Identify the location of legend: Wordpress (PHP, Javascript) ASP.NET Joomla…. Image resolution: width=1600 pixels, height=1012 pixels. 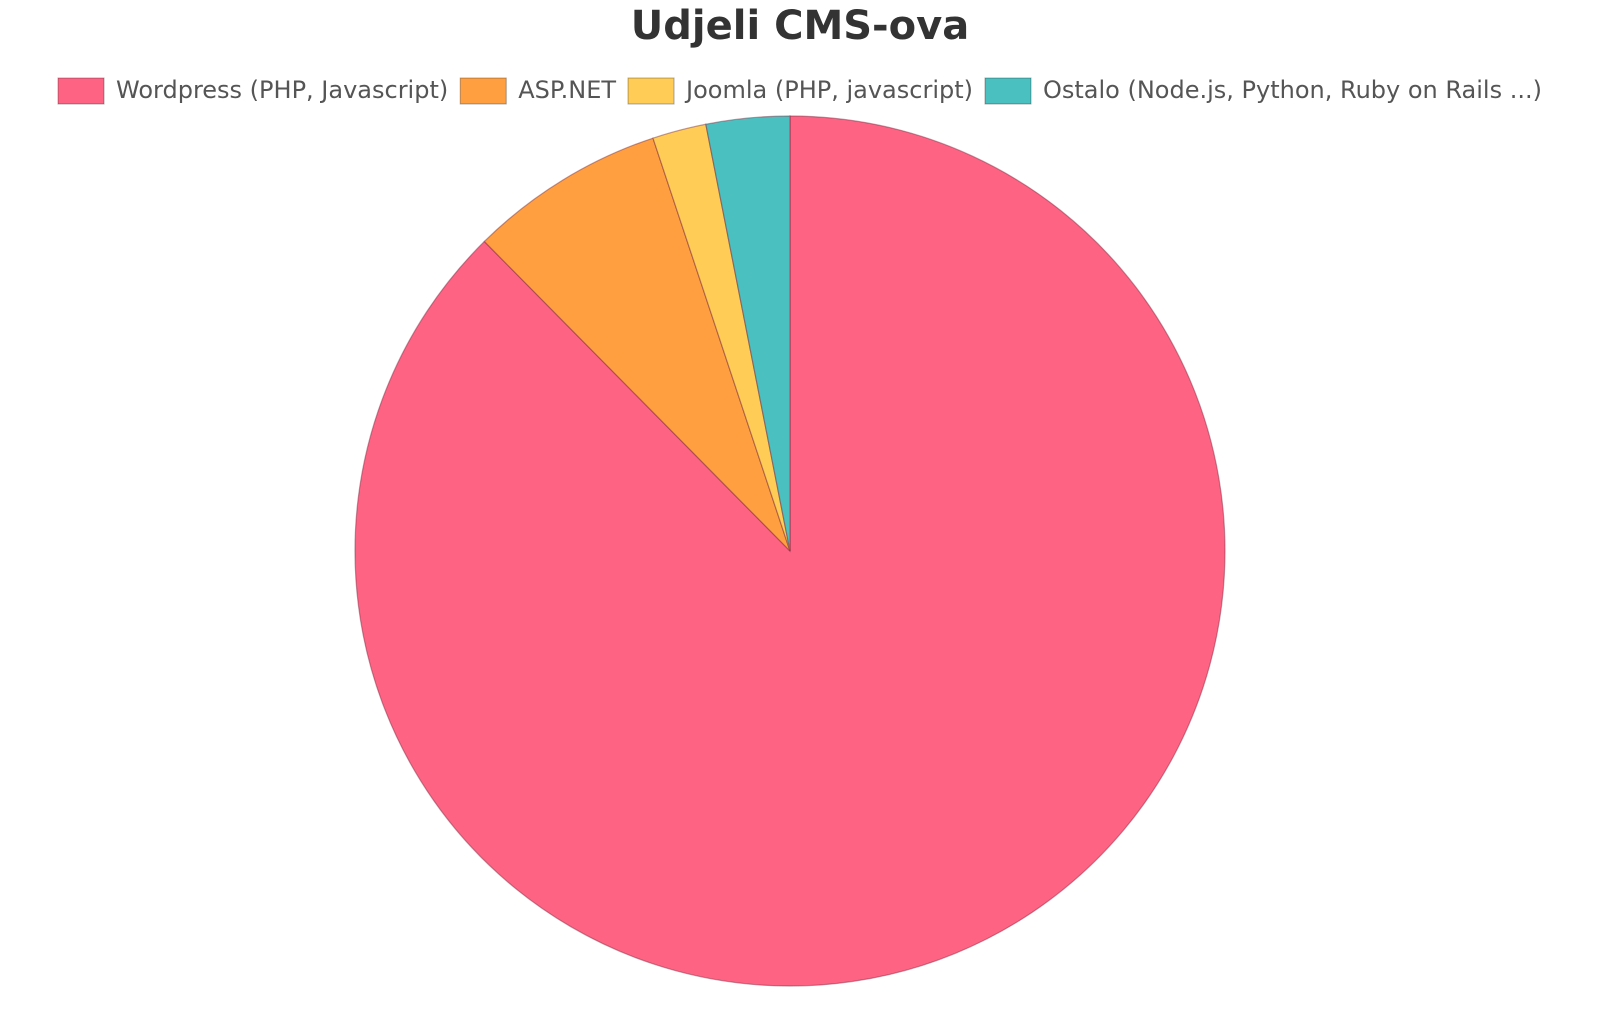
(799, 90).